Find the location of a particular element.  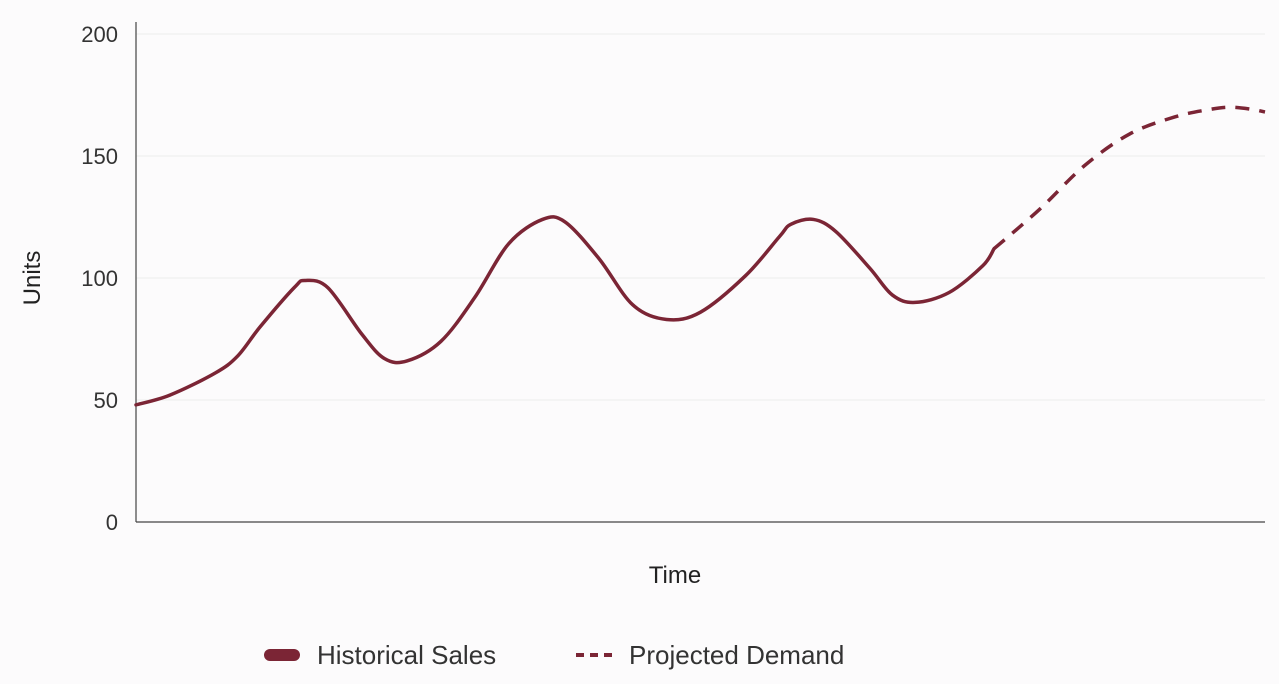

legend-label-historical: Historical Sales is located at coordinates (406, 655).